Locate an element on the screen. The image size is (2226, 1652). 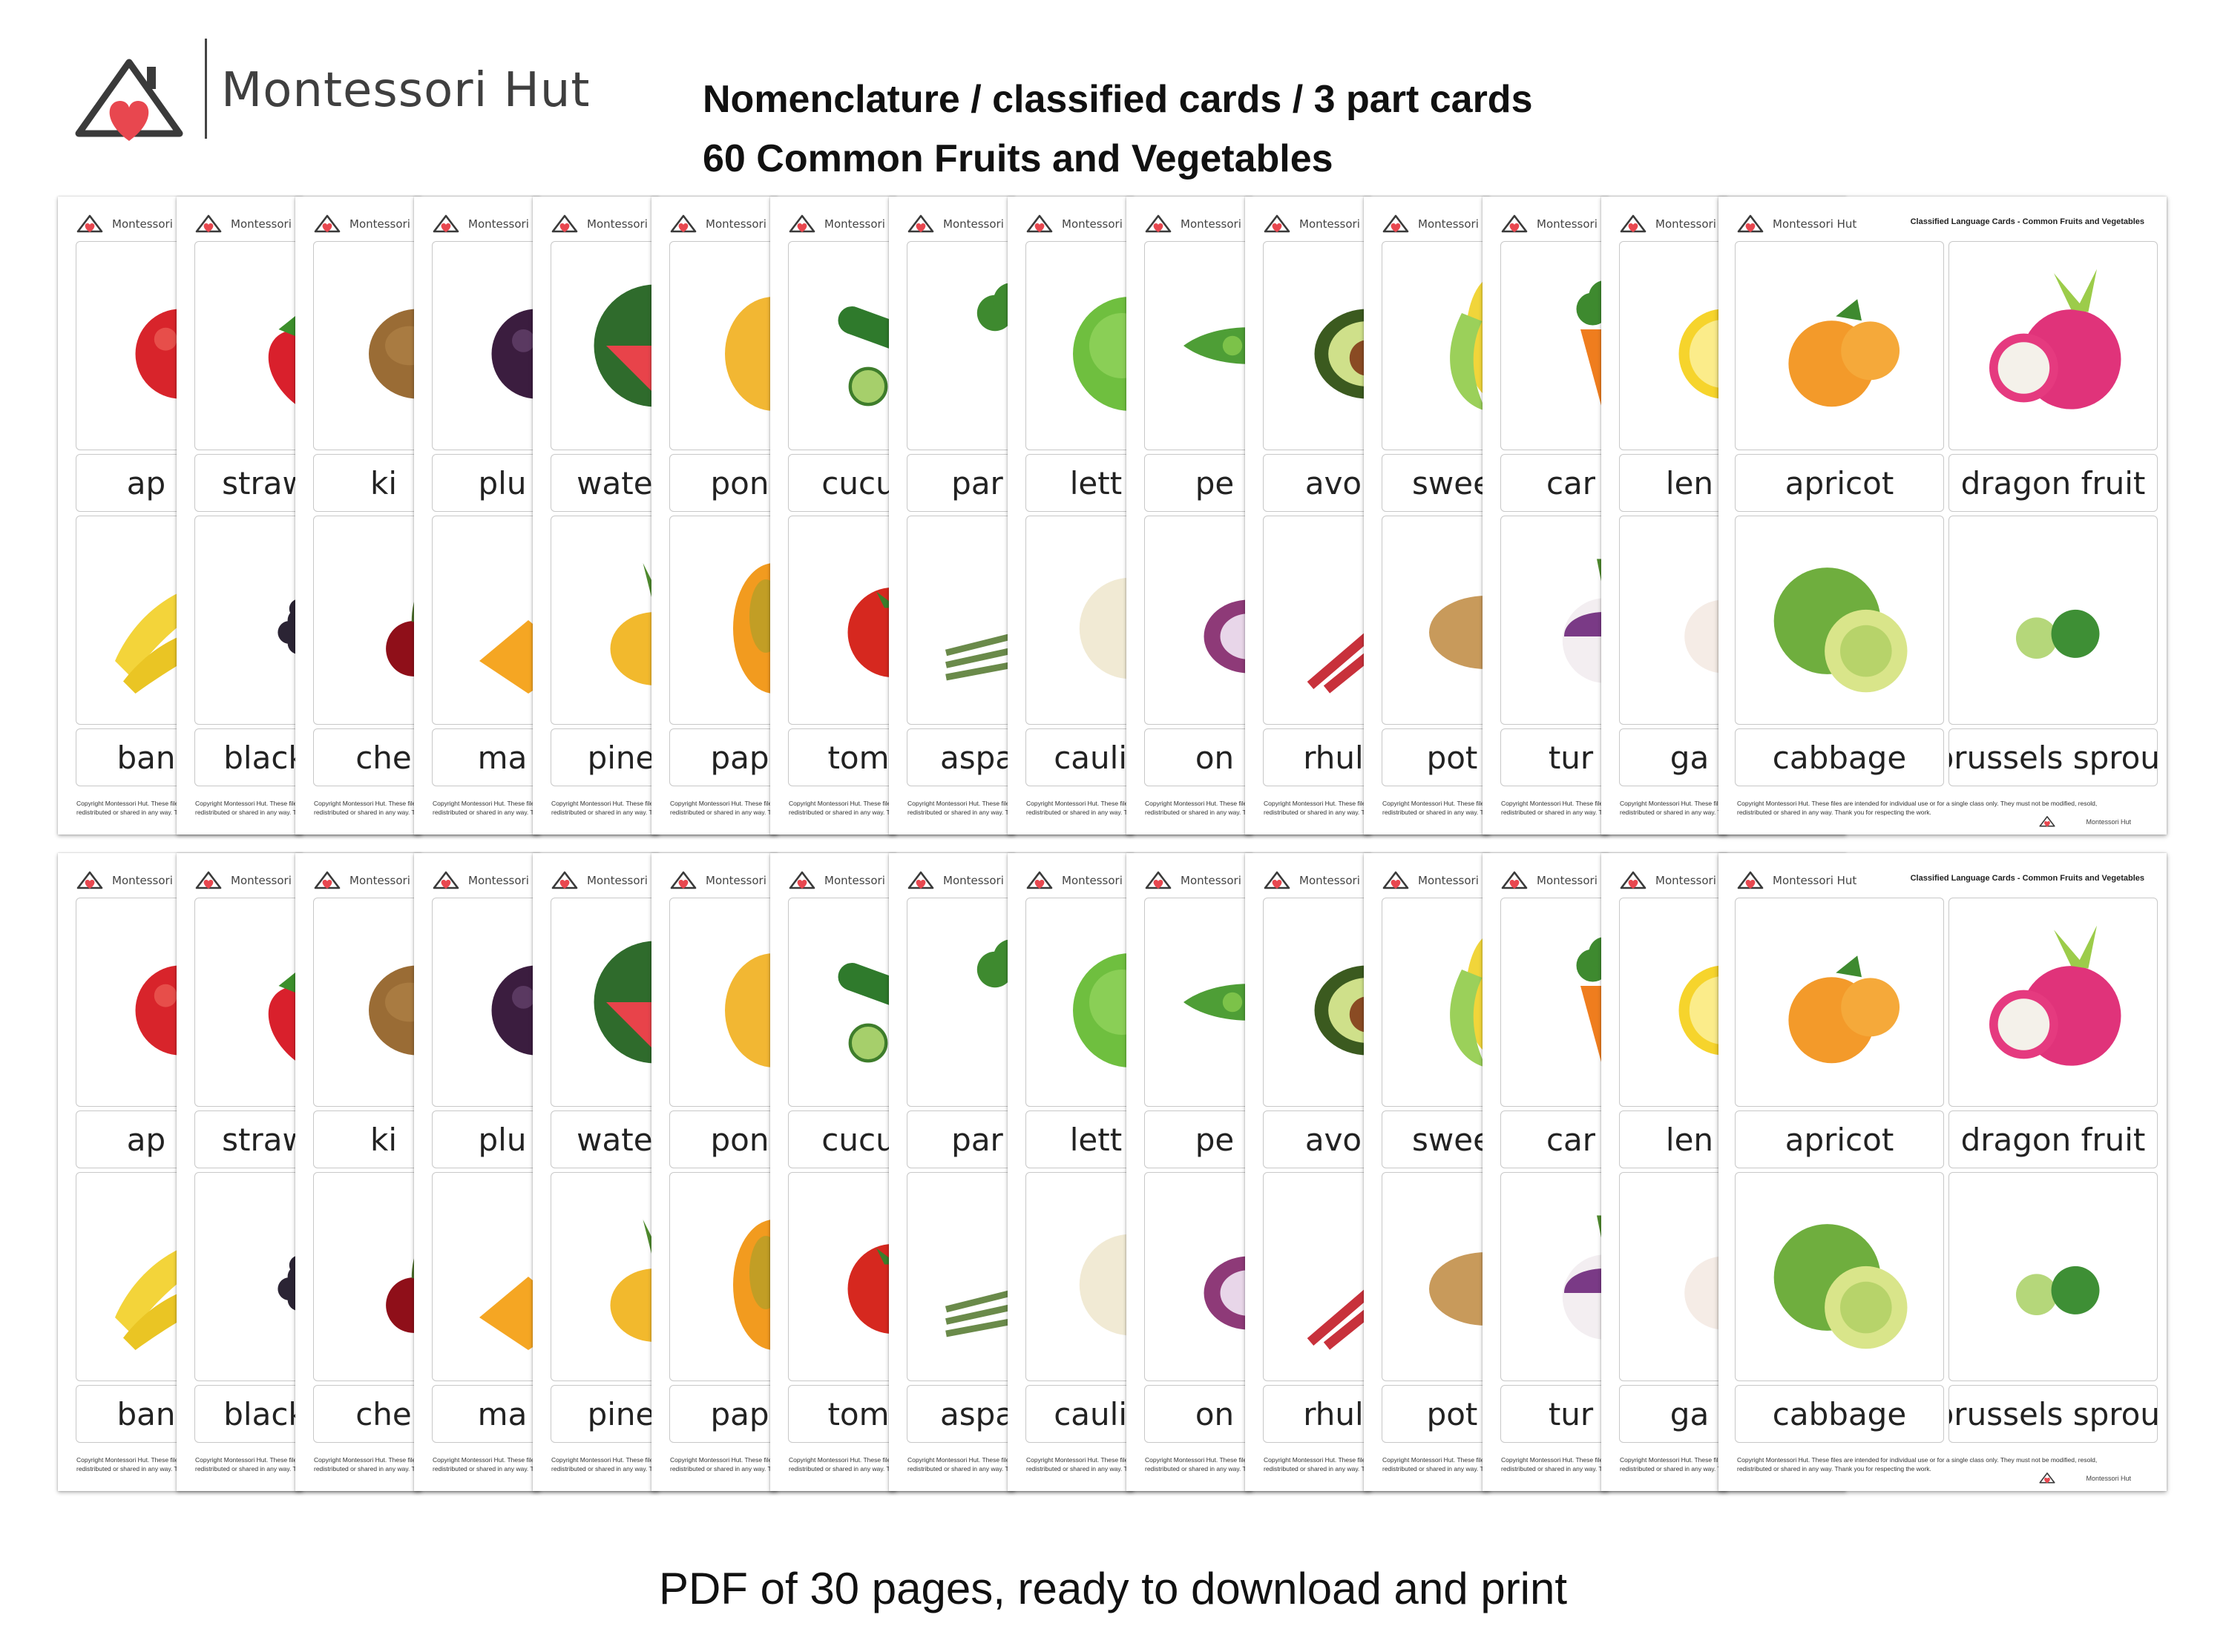
cabbage-icon is located at coordinates (1840, 1286).